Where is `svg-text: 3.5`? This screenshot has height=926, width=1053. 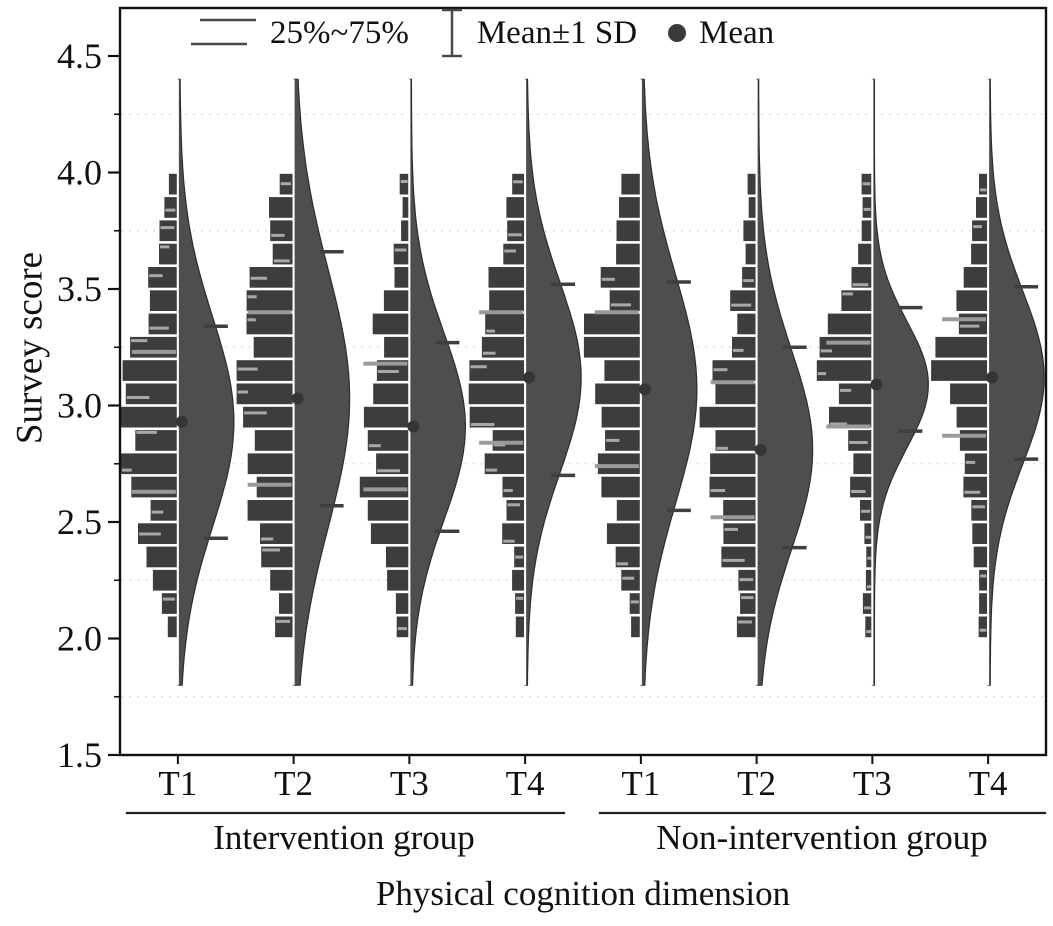 svg-text: 3.5 is located at coordinates (79, 289).